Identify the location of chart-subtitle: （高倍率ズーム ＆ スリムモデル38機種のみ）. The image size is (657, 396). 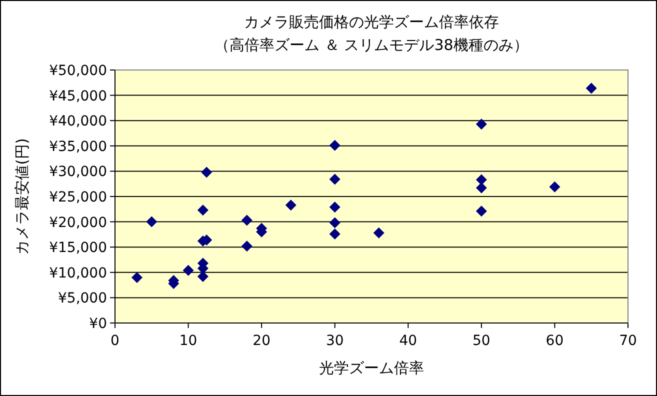
(371, 45).